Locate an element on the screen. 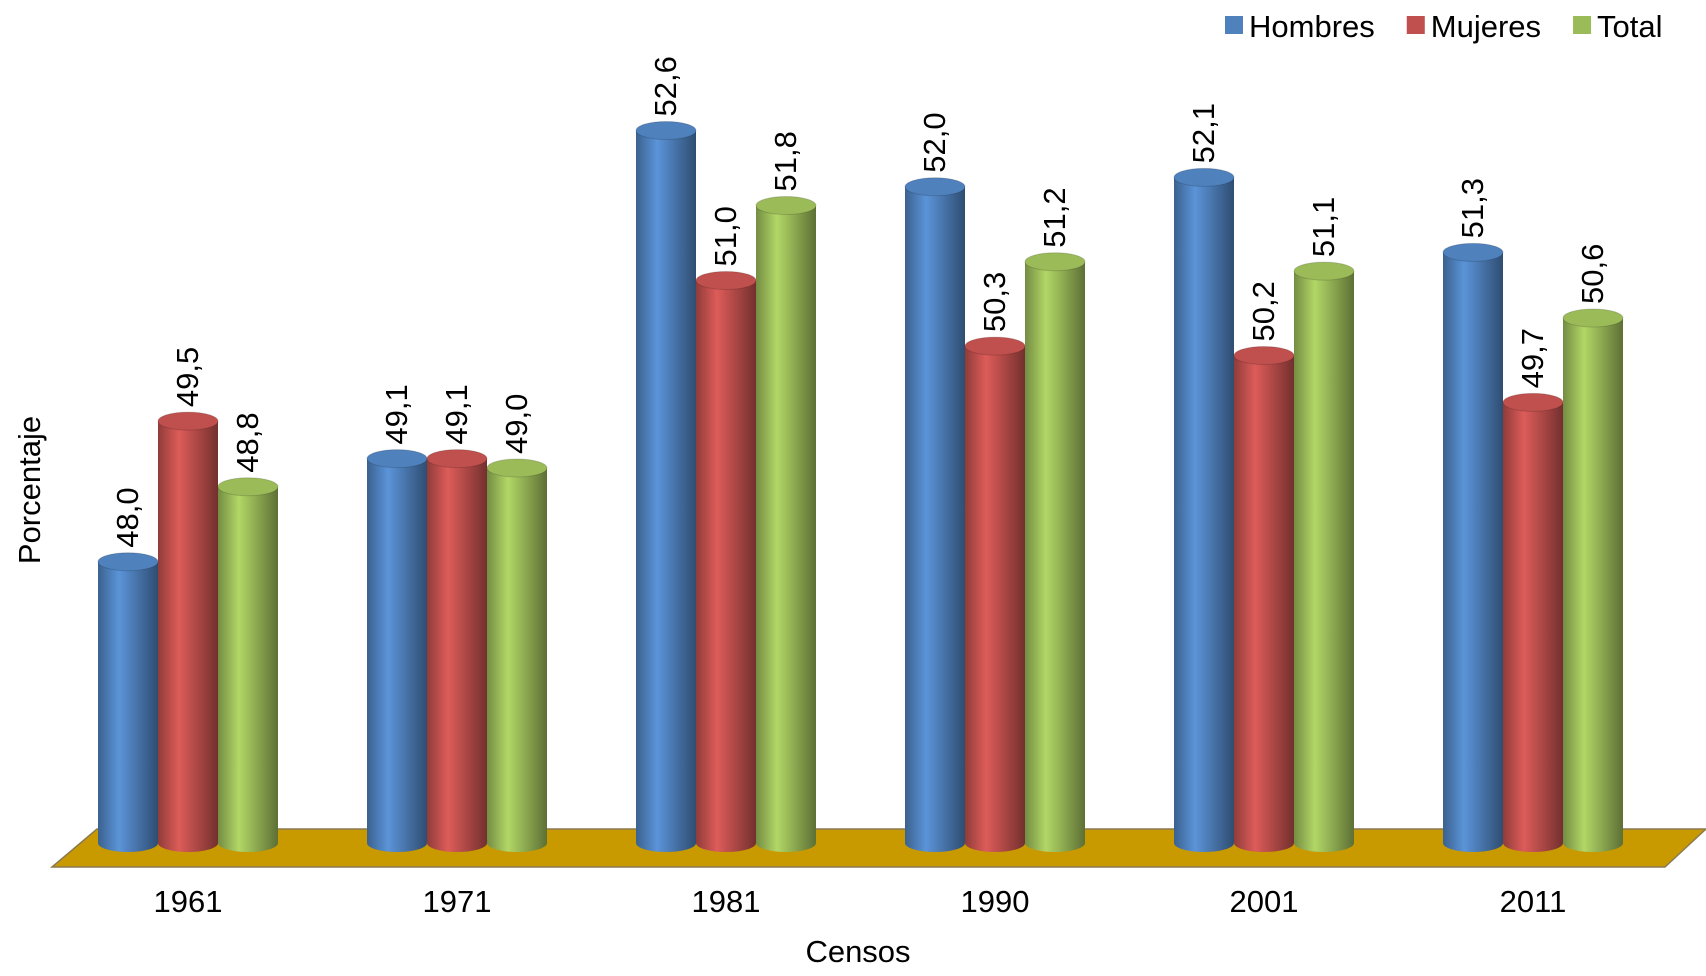 This screenshot has height=976, width=1706. data-label: 52,6 is located at coordinates (665, 86).